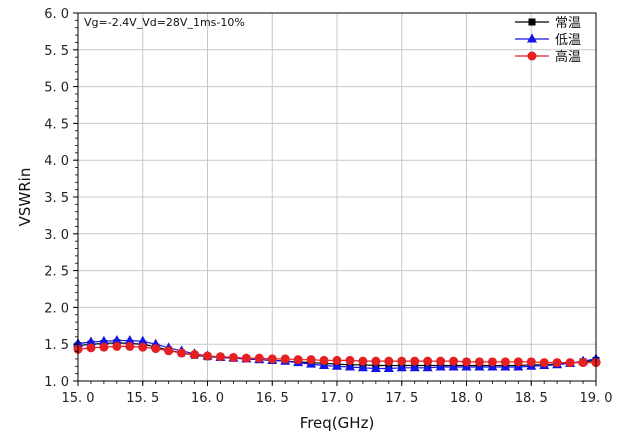 The image size is (617, 437). Describe the element at coordinates (56, 51) in the screenshot. I see `y-tick-label: 5. 5` at that location.